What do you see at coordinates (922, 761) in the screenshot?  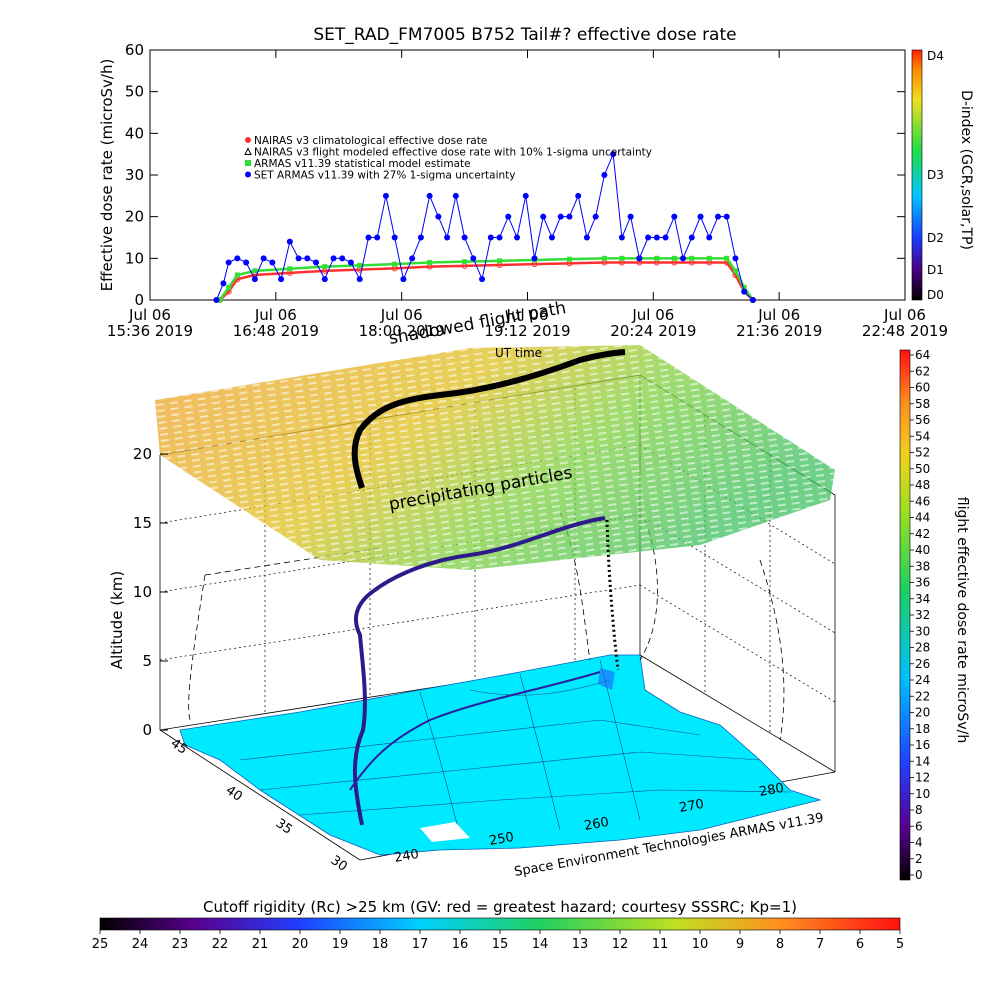 I see `dose-tick-label: 14` at bounding box center [922, 761].